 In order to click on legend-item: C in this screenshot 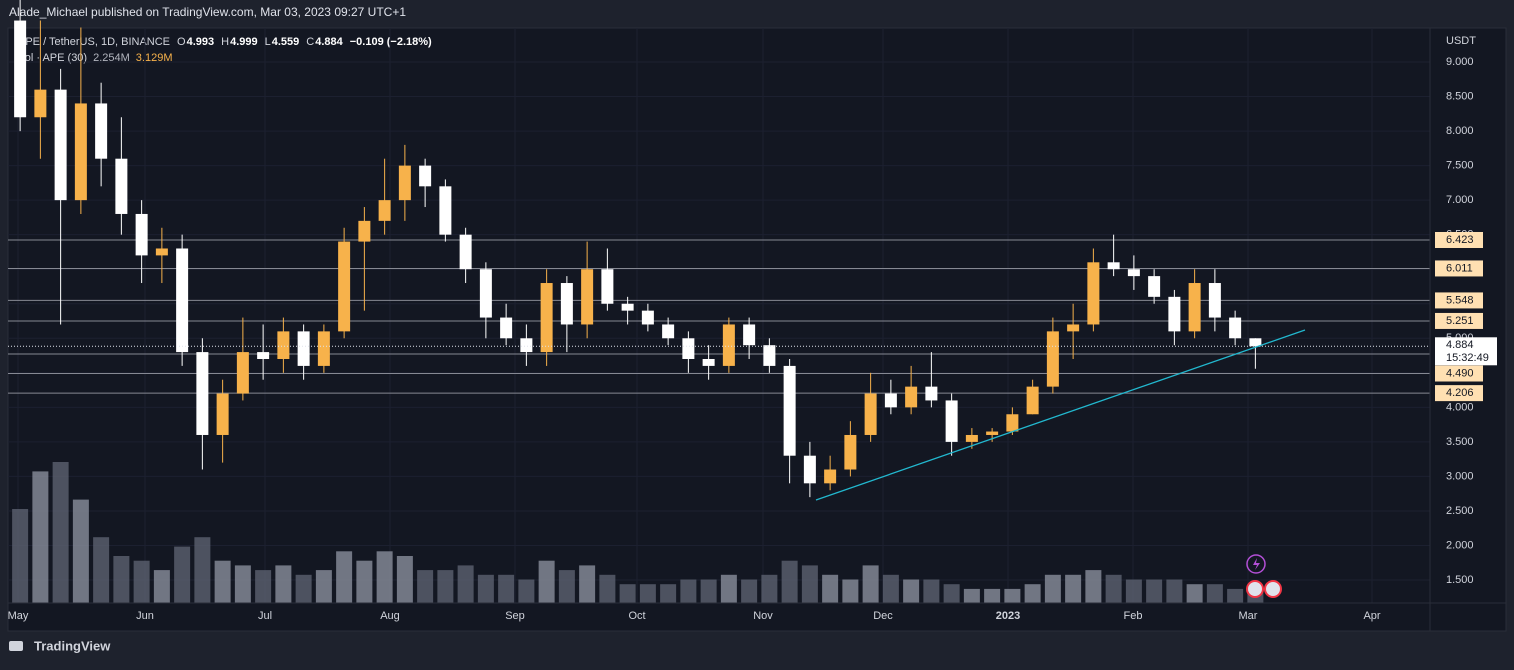, I will do `click(310, 42)`.